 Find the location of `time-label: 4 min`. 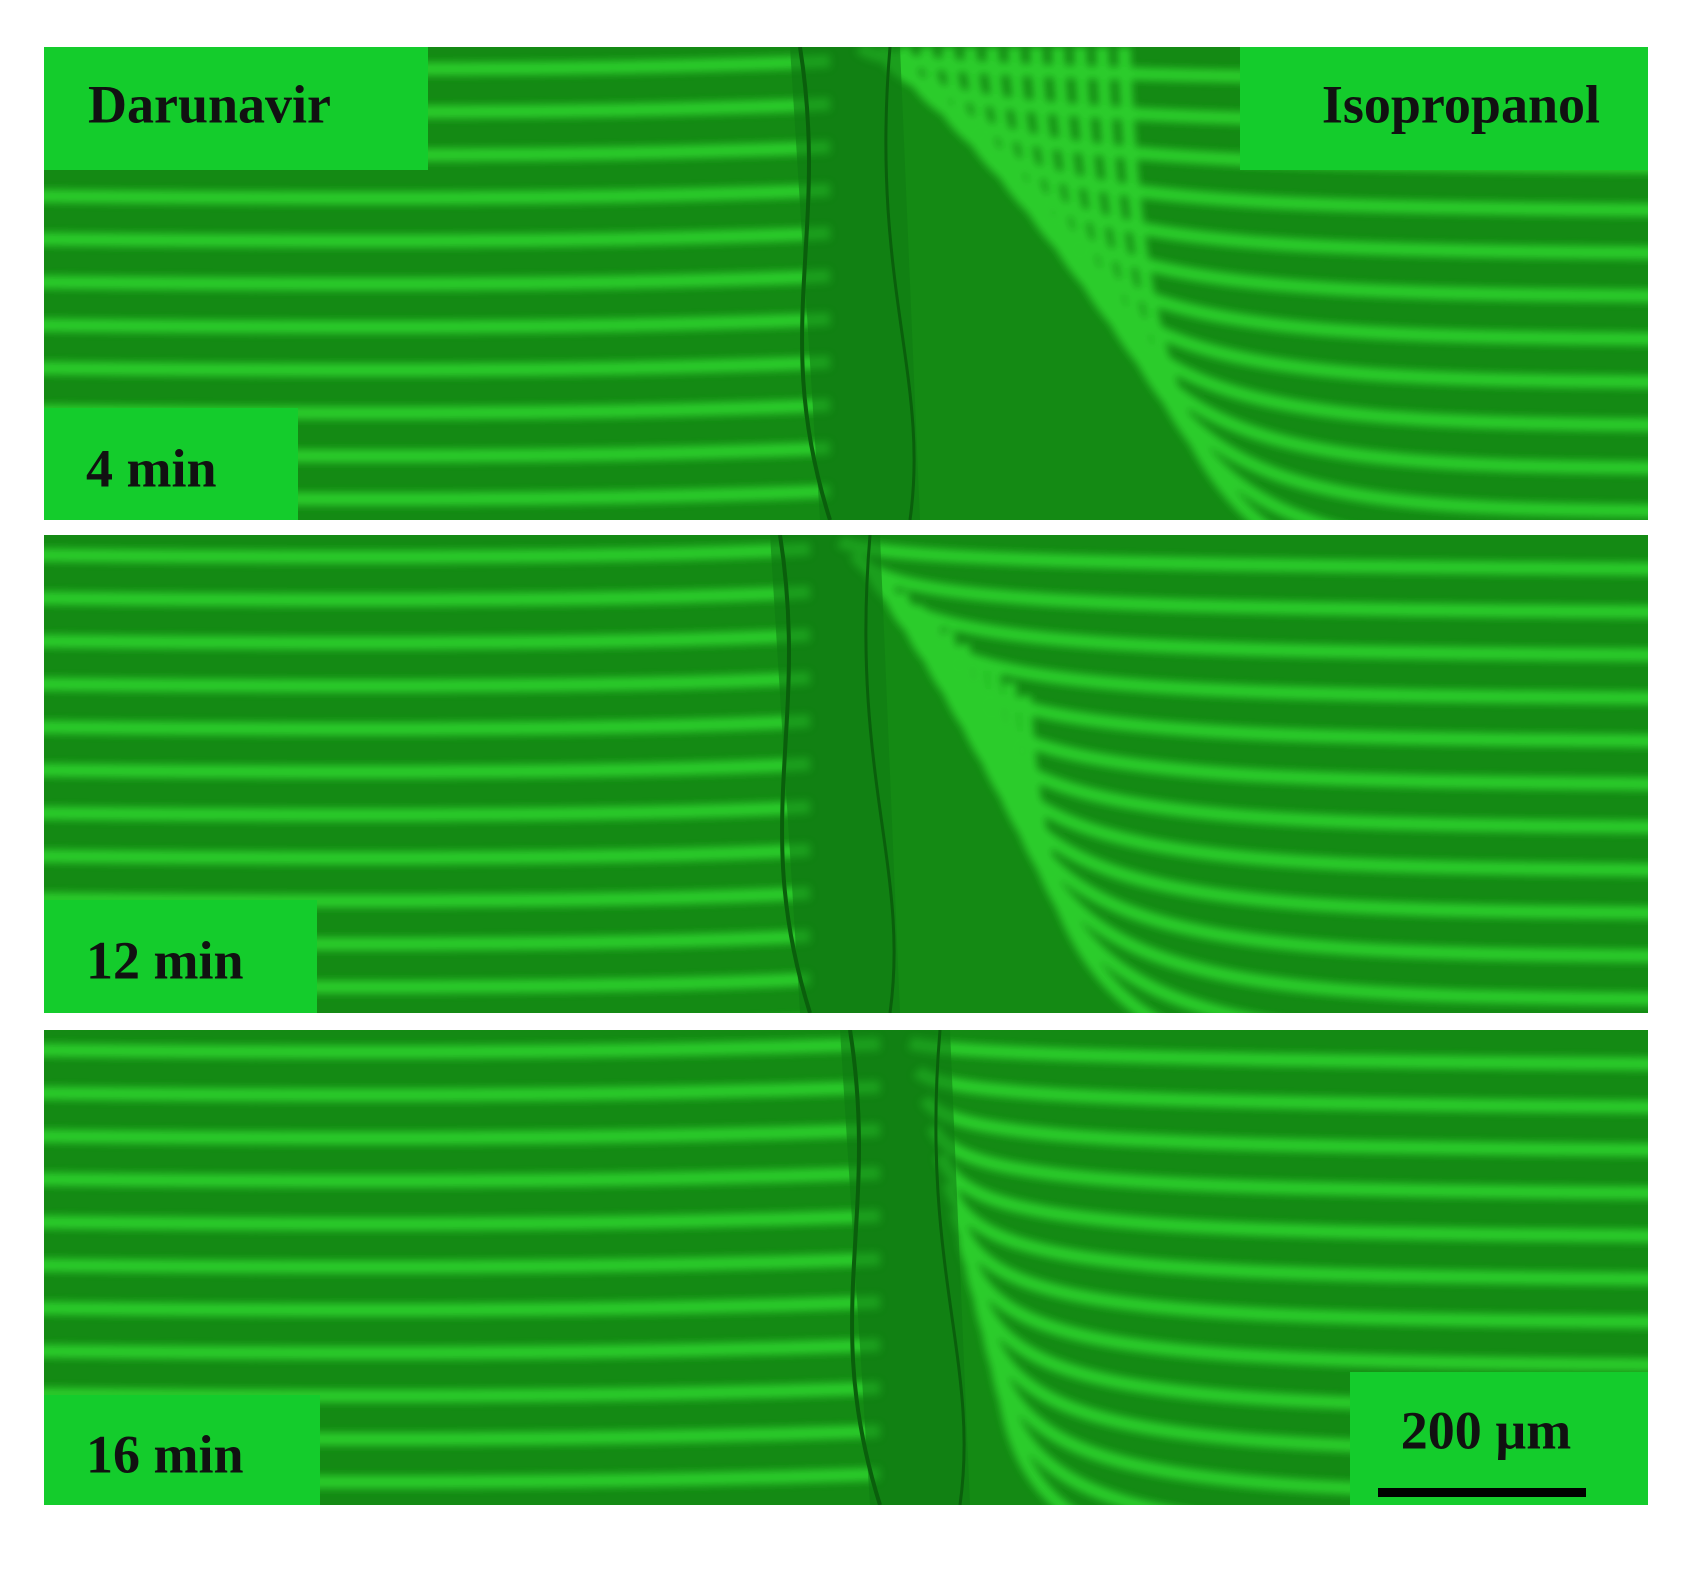

time-label: 4 min is located at coordinates (151, 468).